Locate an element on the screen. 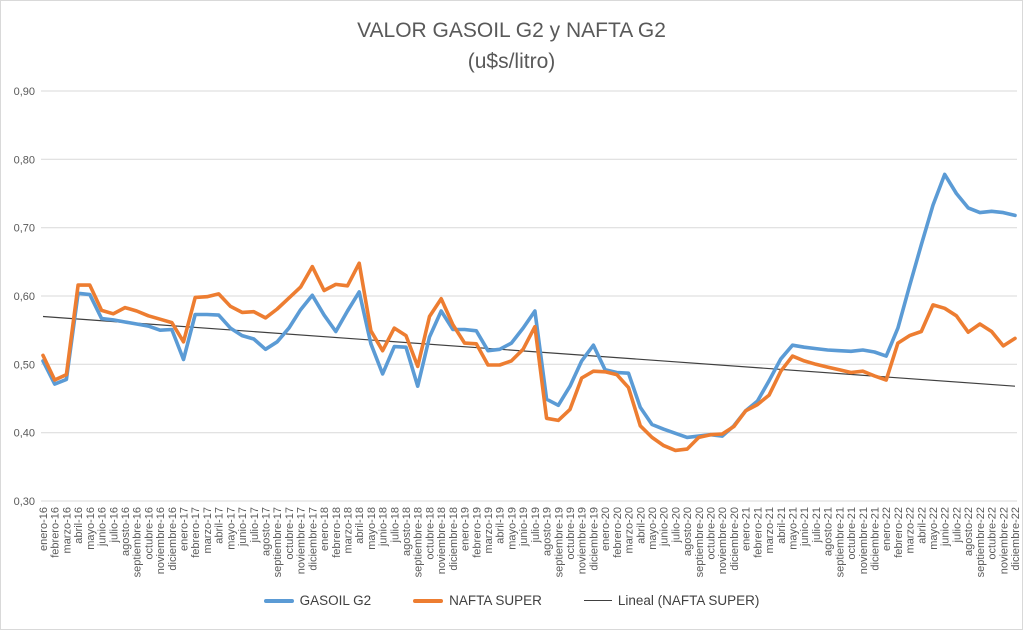 The height and width of the screenshot is (630, 1023). x-tick-label: agosto-20 is located at coordinates (688, 531).